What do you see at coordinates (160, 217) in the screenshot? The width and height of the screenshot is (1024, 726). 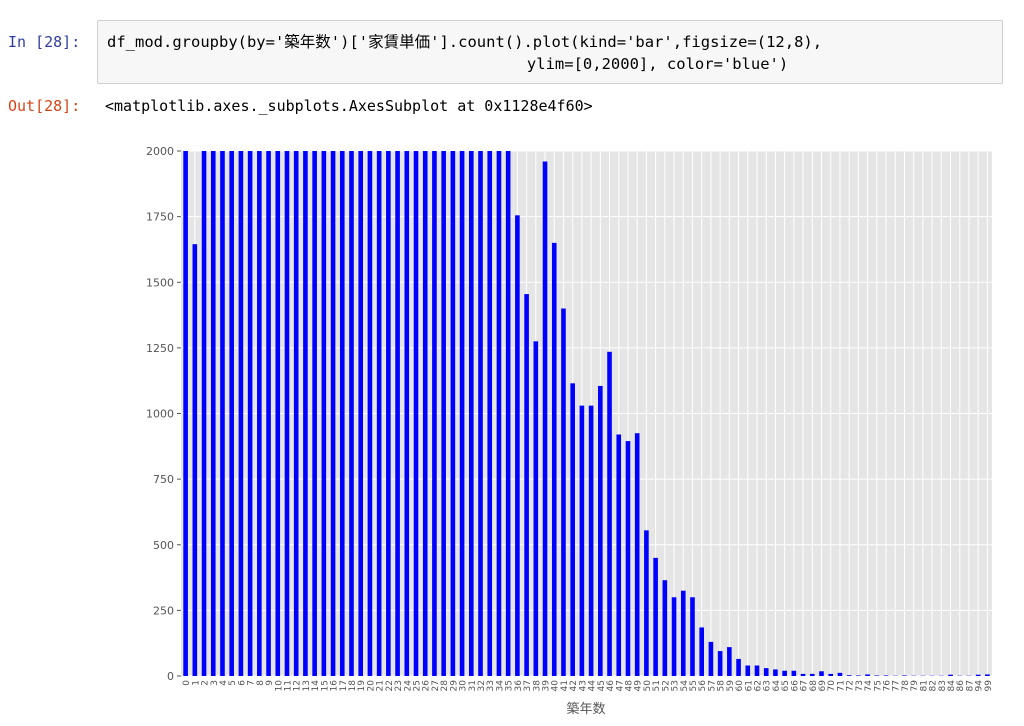 I see `y-tick-label: 1750` at bounding box center [160, 217].